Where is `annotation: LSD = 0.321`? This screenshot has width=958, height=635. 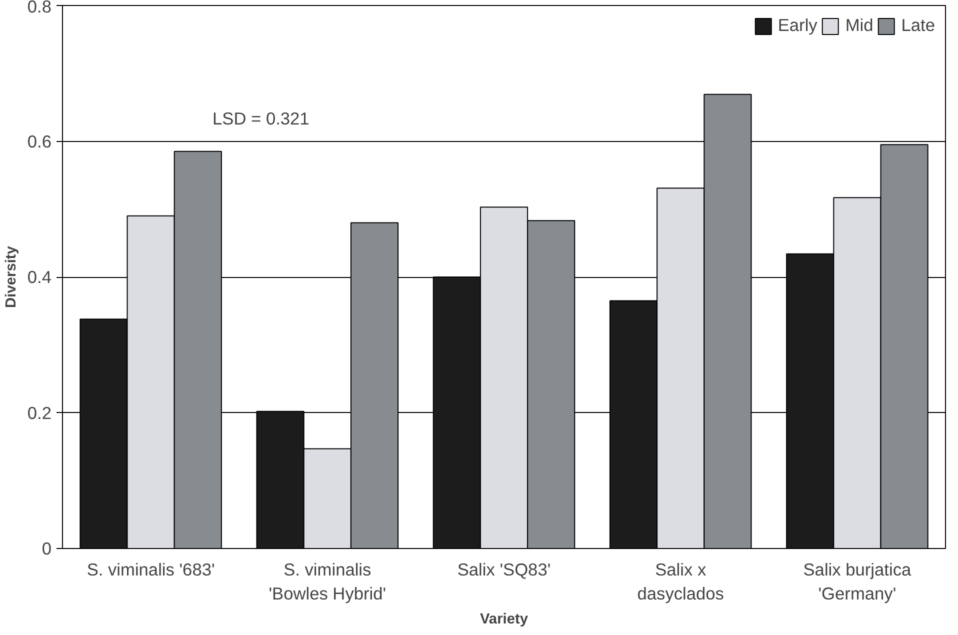 annotation: LSD = 0.321 is located at coordinates (261, 118).